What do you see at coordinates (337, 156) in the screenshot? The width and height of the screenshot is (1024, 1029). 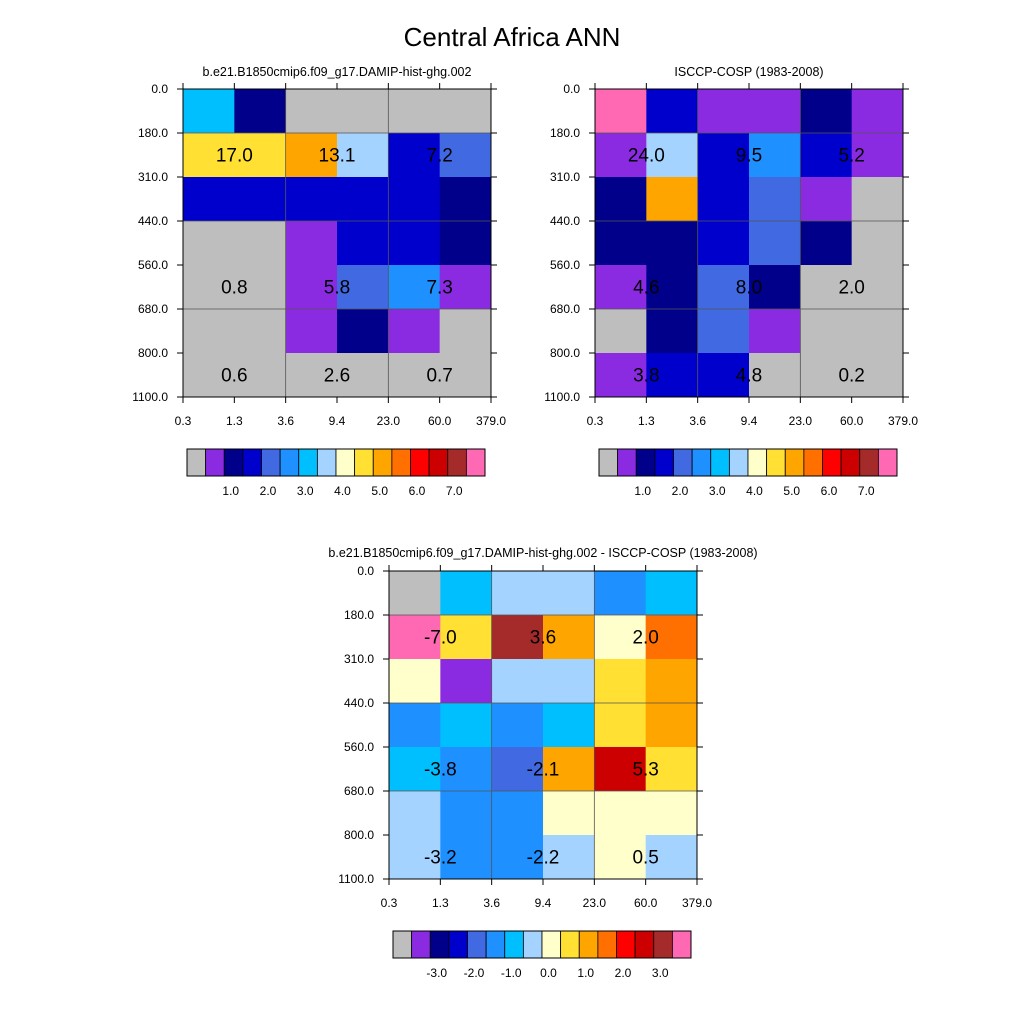 I see `cell-value-label: 13.1` at bounding box center [337, 156].